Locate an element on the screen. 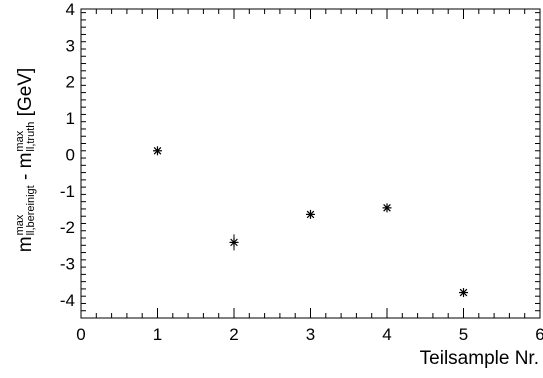 The width and height of the screenshot is (543, 378). x-tick-label: 5 is located at coordinates (463, 334).